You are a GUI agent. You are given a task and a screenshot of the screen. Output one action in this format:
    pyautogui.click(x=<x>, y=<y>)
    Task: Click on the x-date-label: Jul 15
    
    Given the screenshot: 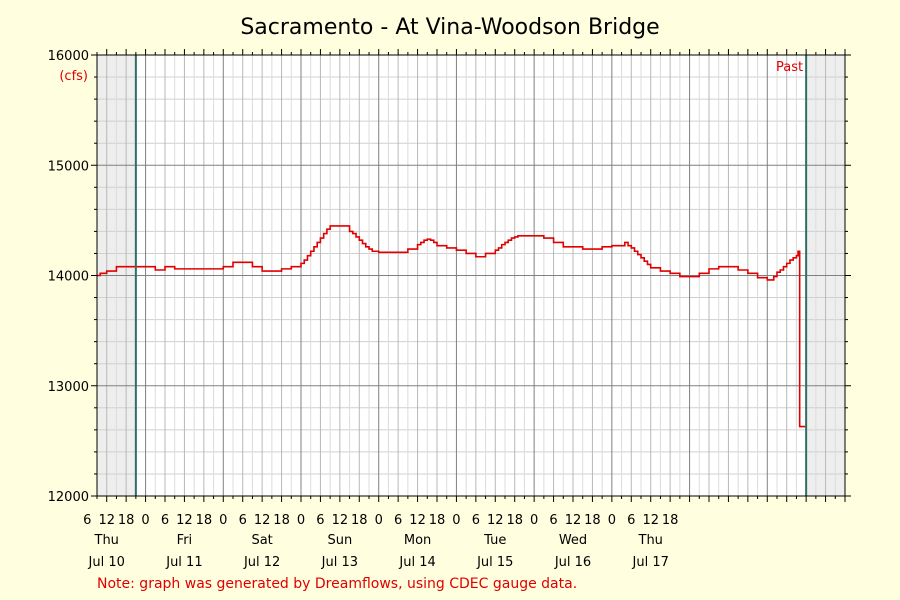 What is the action you would take?
    pyautogui.click(x=494, y=562)
    